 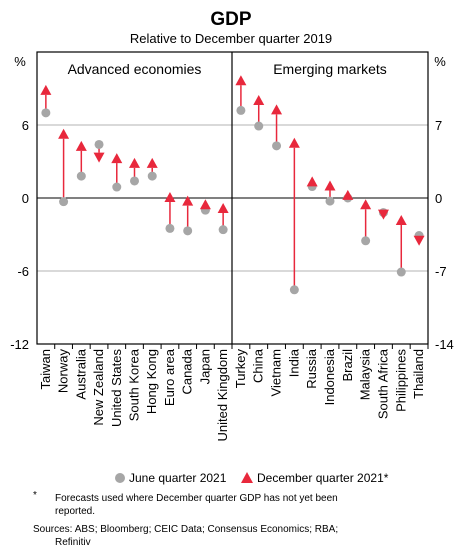 What do you see at coordinates (19, 344) in the screenshot?
I see `y-tick-label-left: -12` at bounding box center [19, 344].